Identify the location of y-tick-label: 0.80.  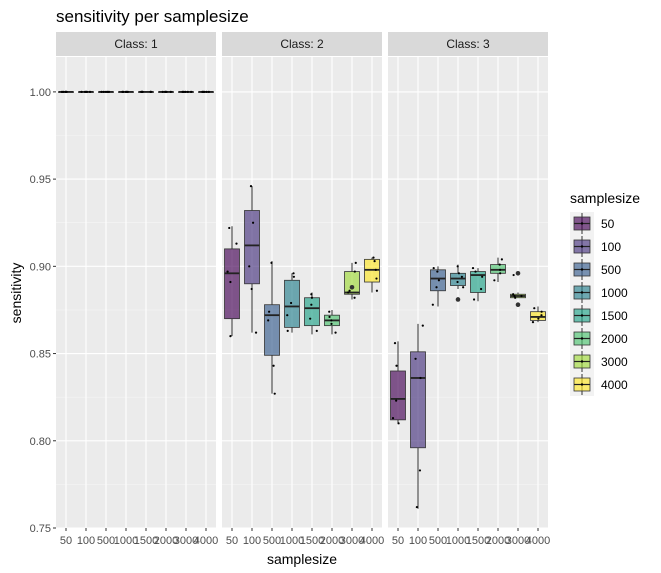
(40, 442).